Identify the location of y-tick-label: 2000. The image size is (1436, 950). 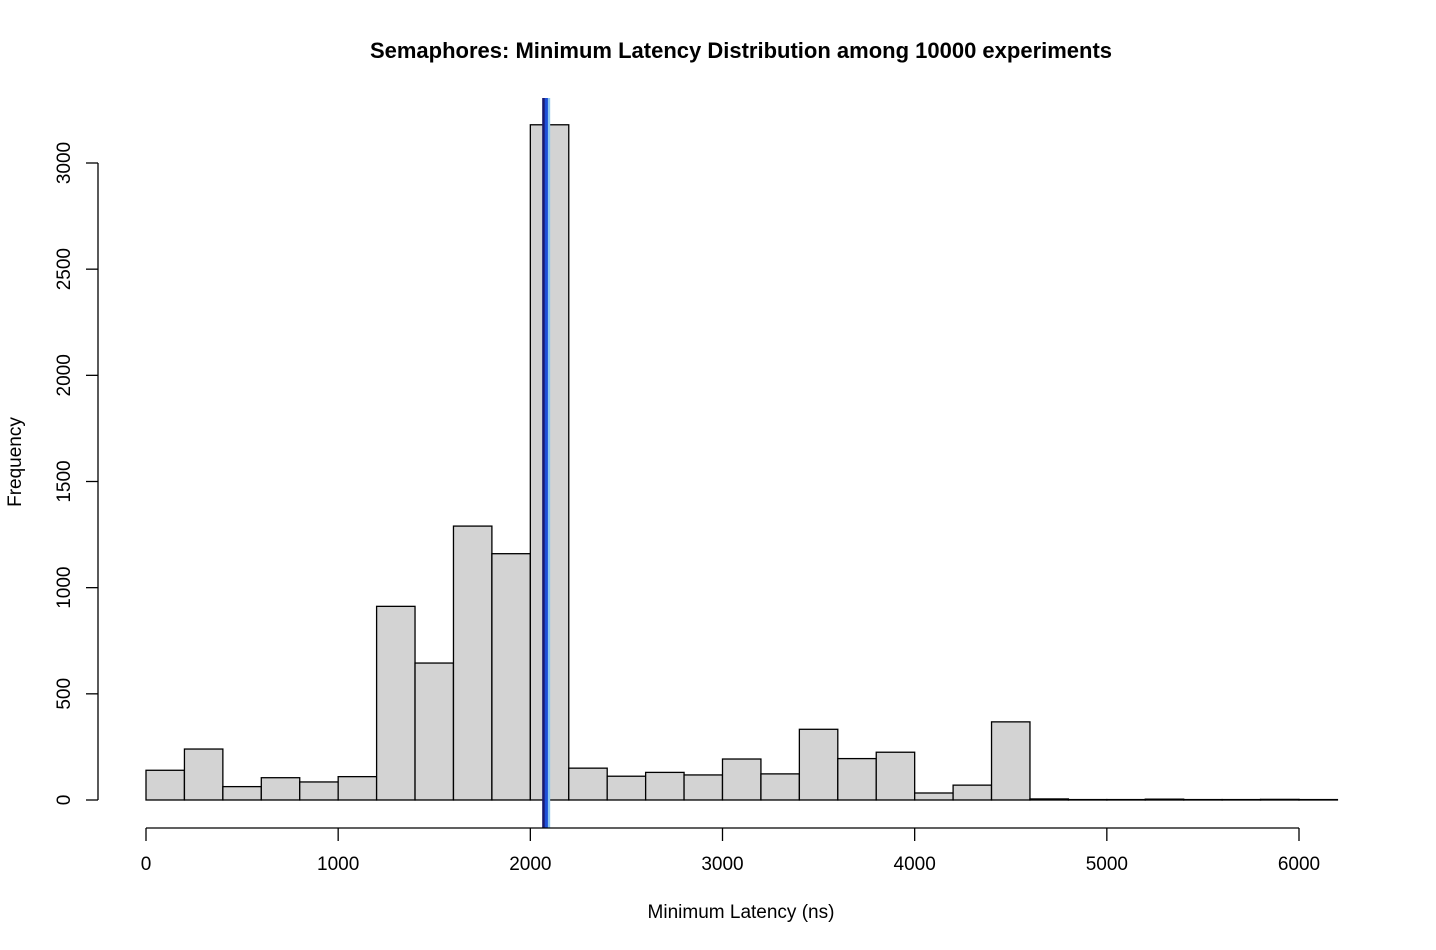
(64, 375).